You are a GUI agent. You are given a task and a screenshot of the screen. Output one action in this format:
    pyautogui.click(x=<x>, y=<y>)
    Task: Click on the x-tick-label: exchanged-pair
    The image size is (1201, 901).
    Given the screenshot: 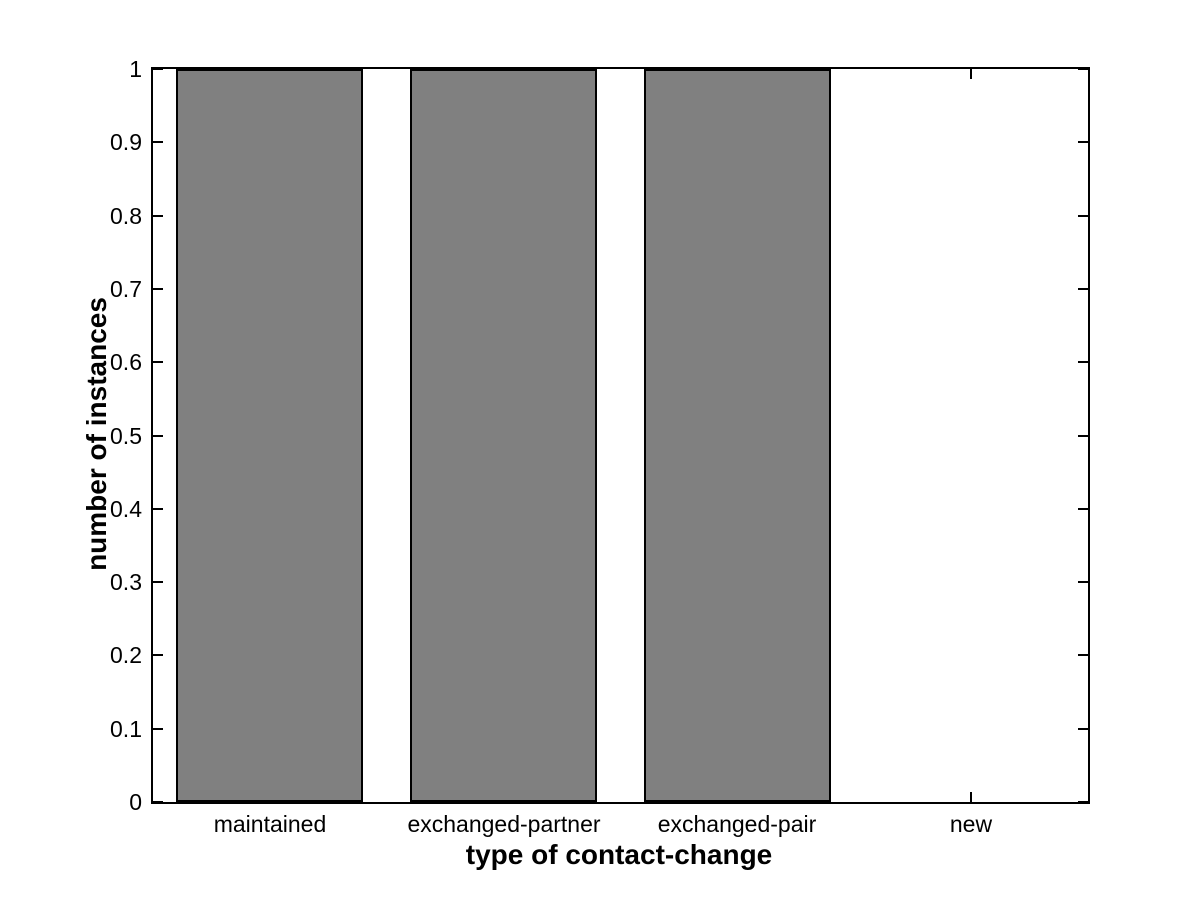 What is the action you would take?
    pyautogui.click(x=737, y=824)
    